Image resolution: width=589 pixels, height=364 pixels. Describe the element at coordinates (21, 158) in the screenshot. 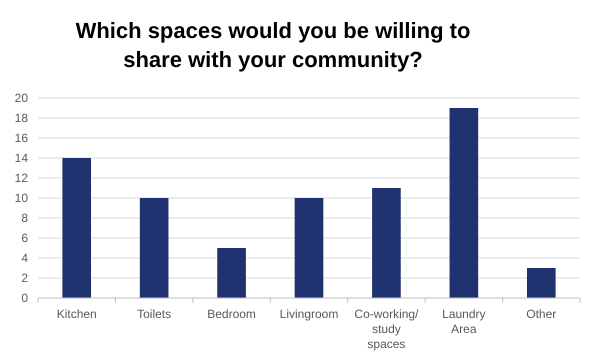

I see `y-tick-label: 14` at that location.